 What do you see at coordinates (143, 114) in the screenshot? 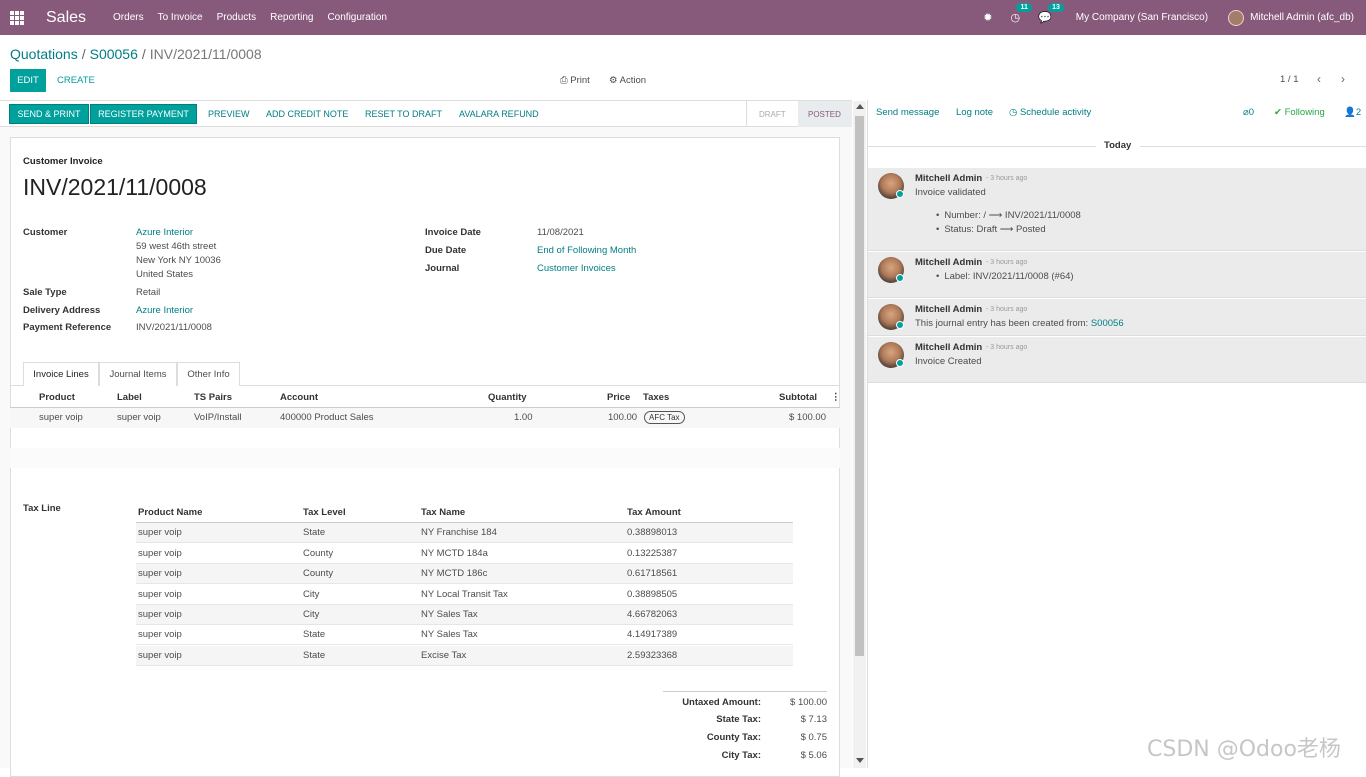
I see `register-payment-button: REGISTER PAYMENT` at bounding box center [143, 114].